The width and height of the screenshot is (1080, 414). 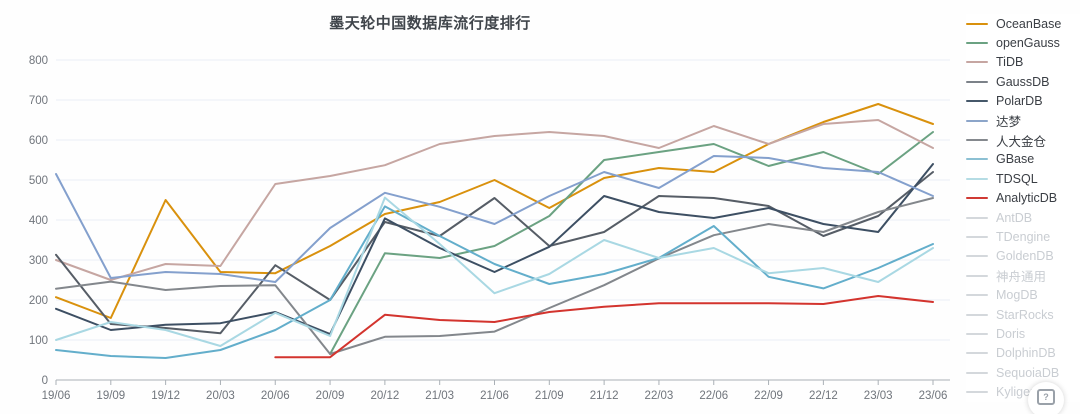 I want to click on legend-item-openGauss: openGauss, so click(x=1023, y=42).